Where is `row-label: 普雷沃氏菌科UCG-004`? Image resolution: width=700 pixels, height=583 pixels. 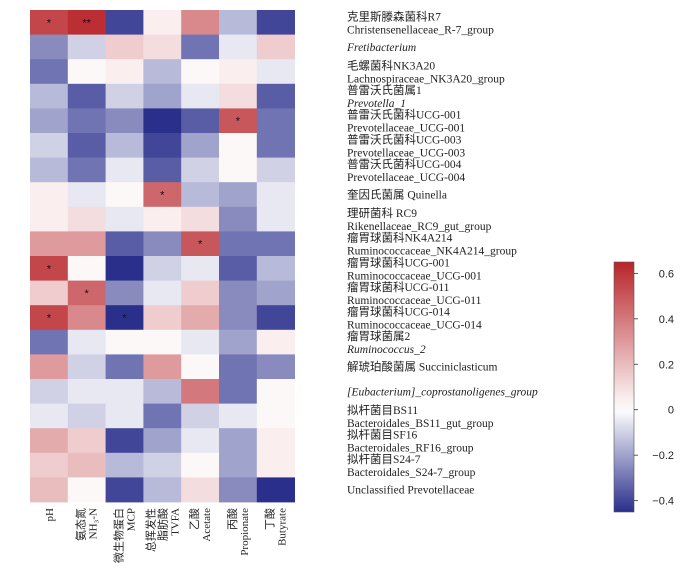
row-label: 普雷沃氏菌科UCG-004 is located at coordinates (404, 164).